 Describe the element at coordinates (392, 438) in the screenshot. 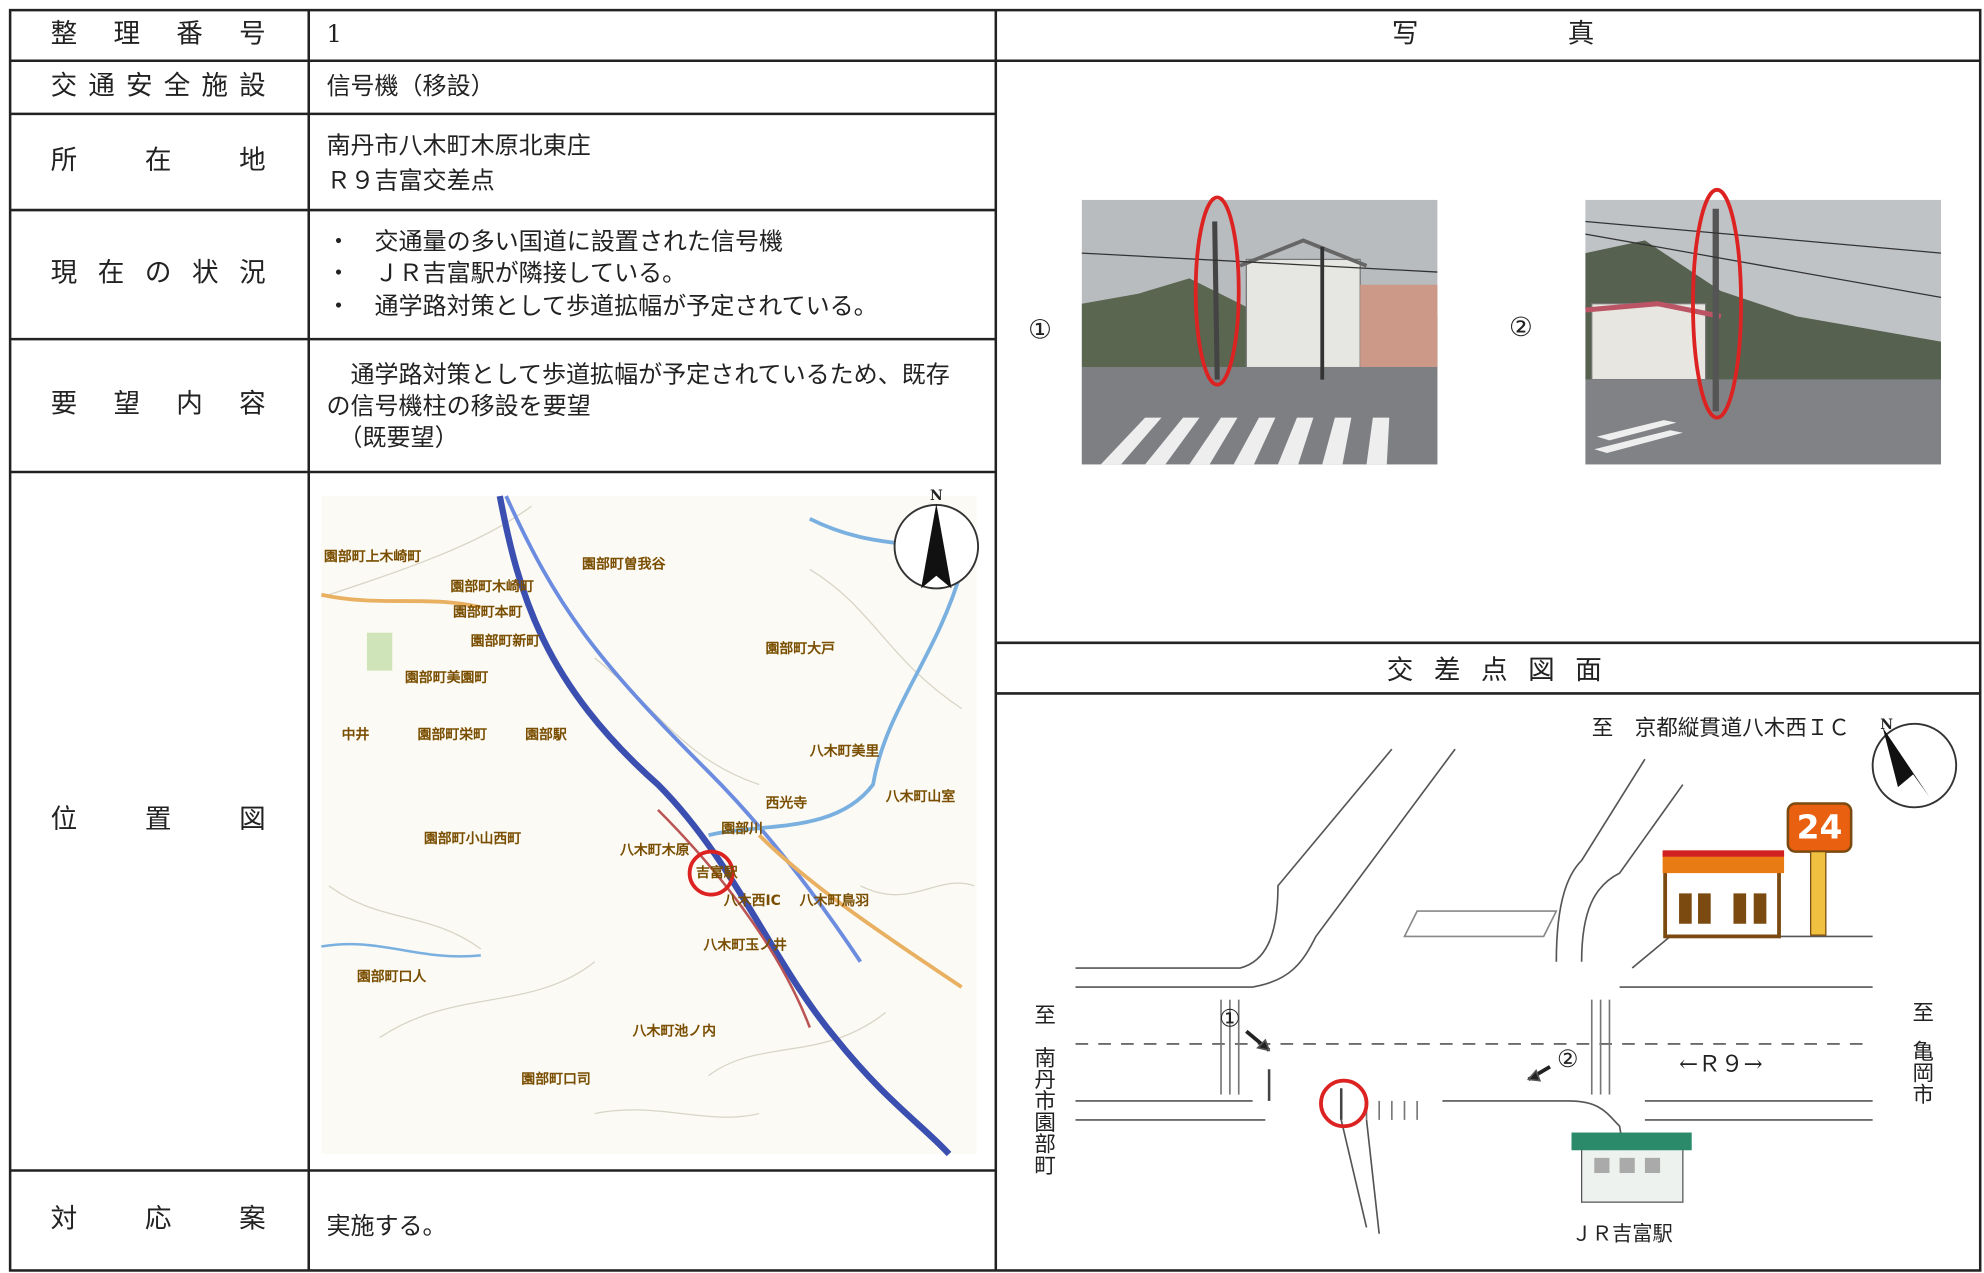

I see `row-content: （既要望）` at that location.